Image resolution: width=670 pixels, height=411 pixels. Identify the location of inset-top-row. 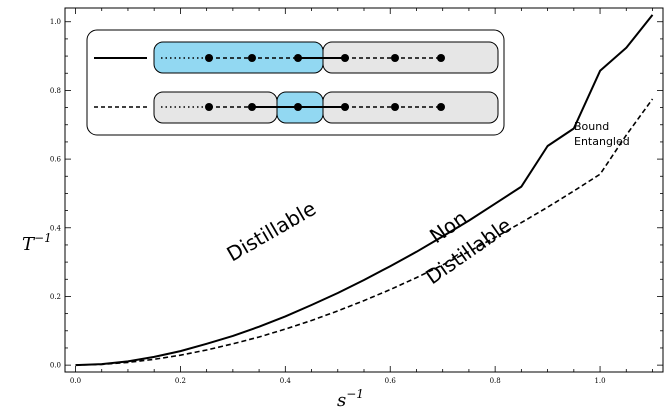
(296, 57).